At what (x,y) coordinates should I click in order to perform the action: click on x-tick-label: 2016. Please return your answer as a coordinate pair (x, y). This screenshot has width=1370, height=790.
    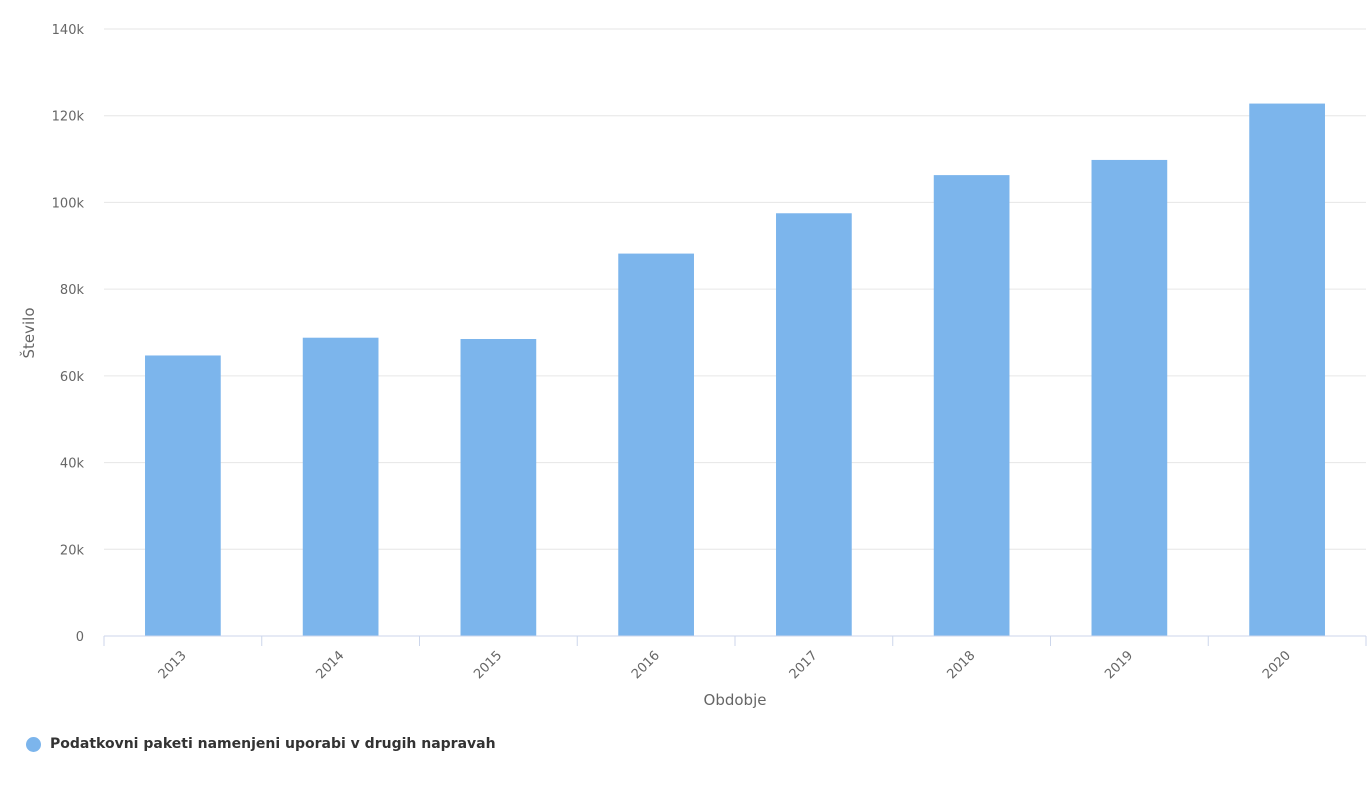
    Looking at the image, I should click on (646, 665).